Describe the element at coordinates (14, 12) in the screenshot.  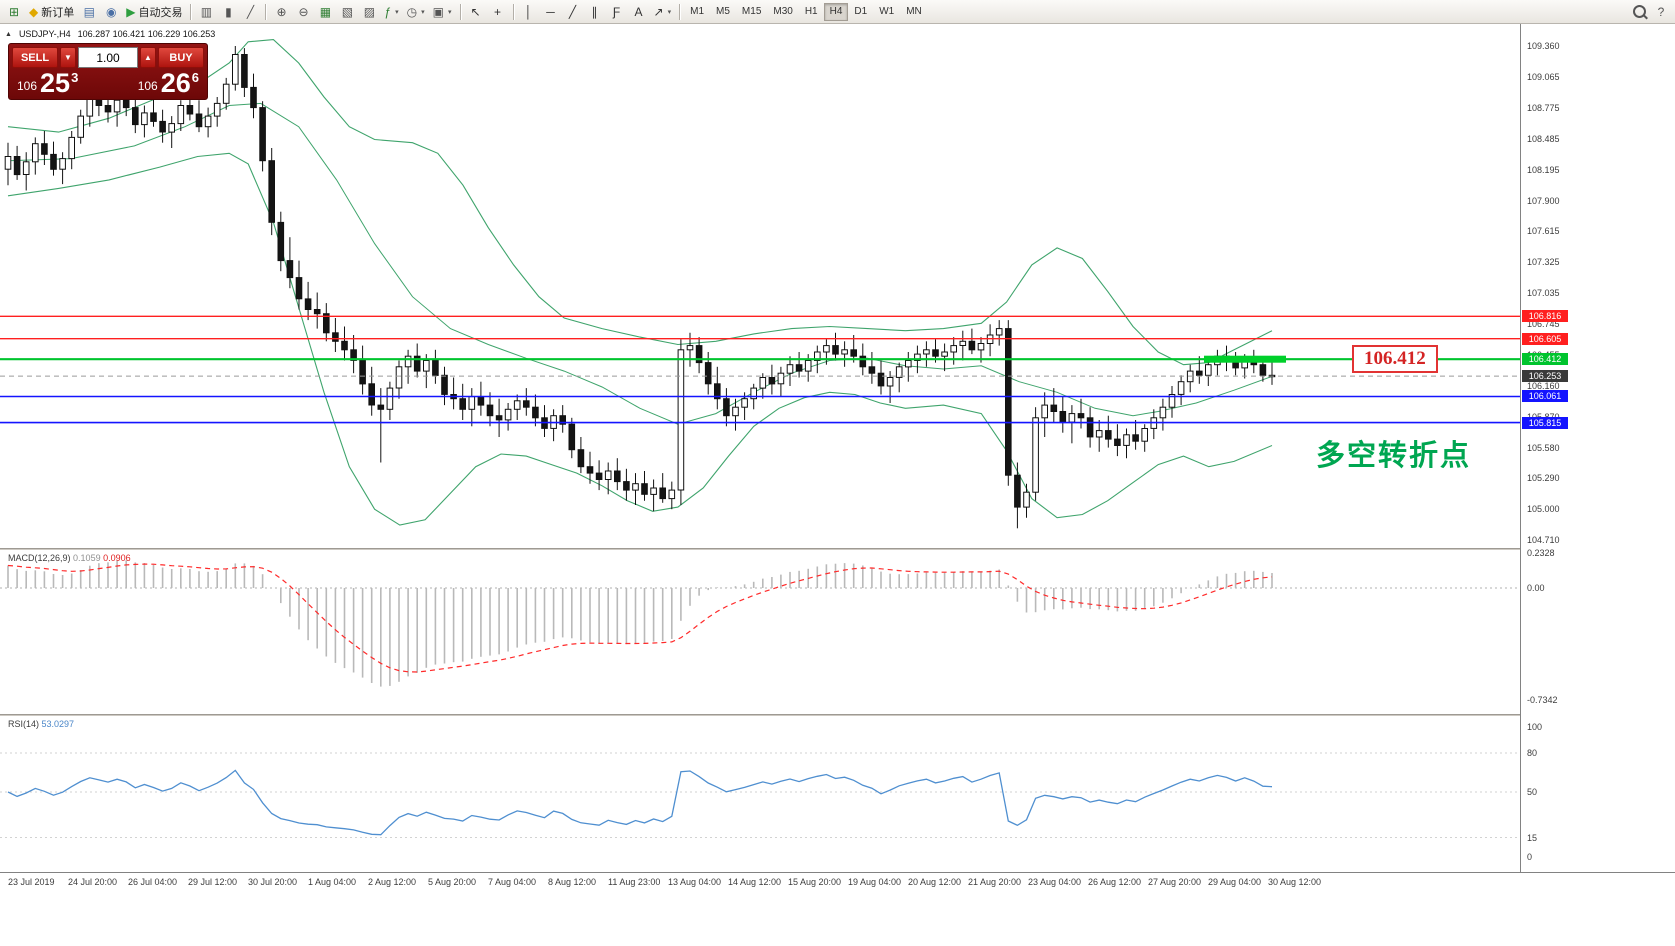
I see `new-chart-button: ⊞` at that location.